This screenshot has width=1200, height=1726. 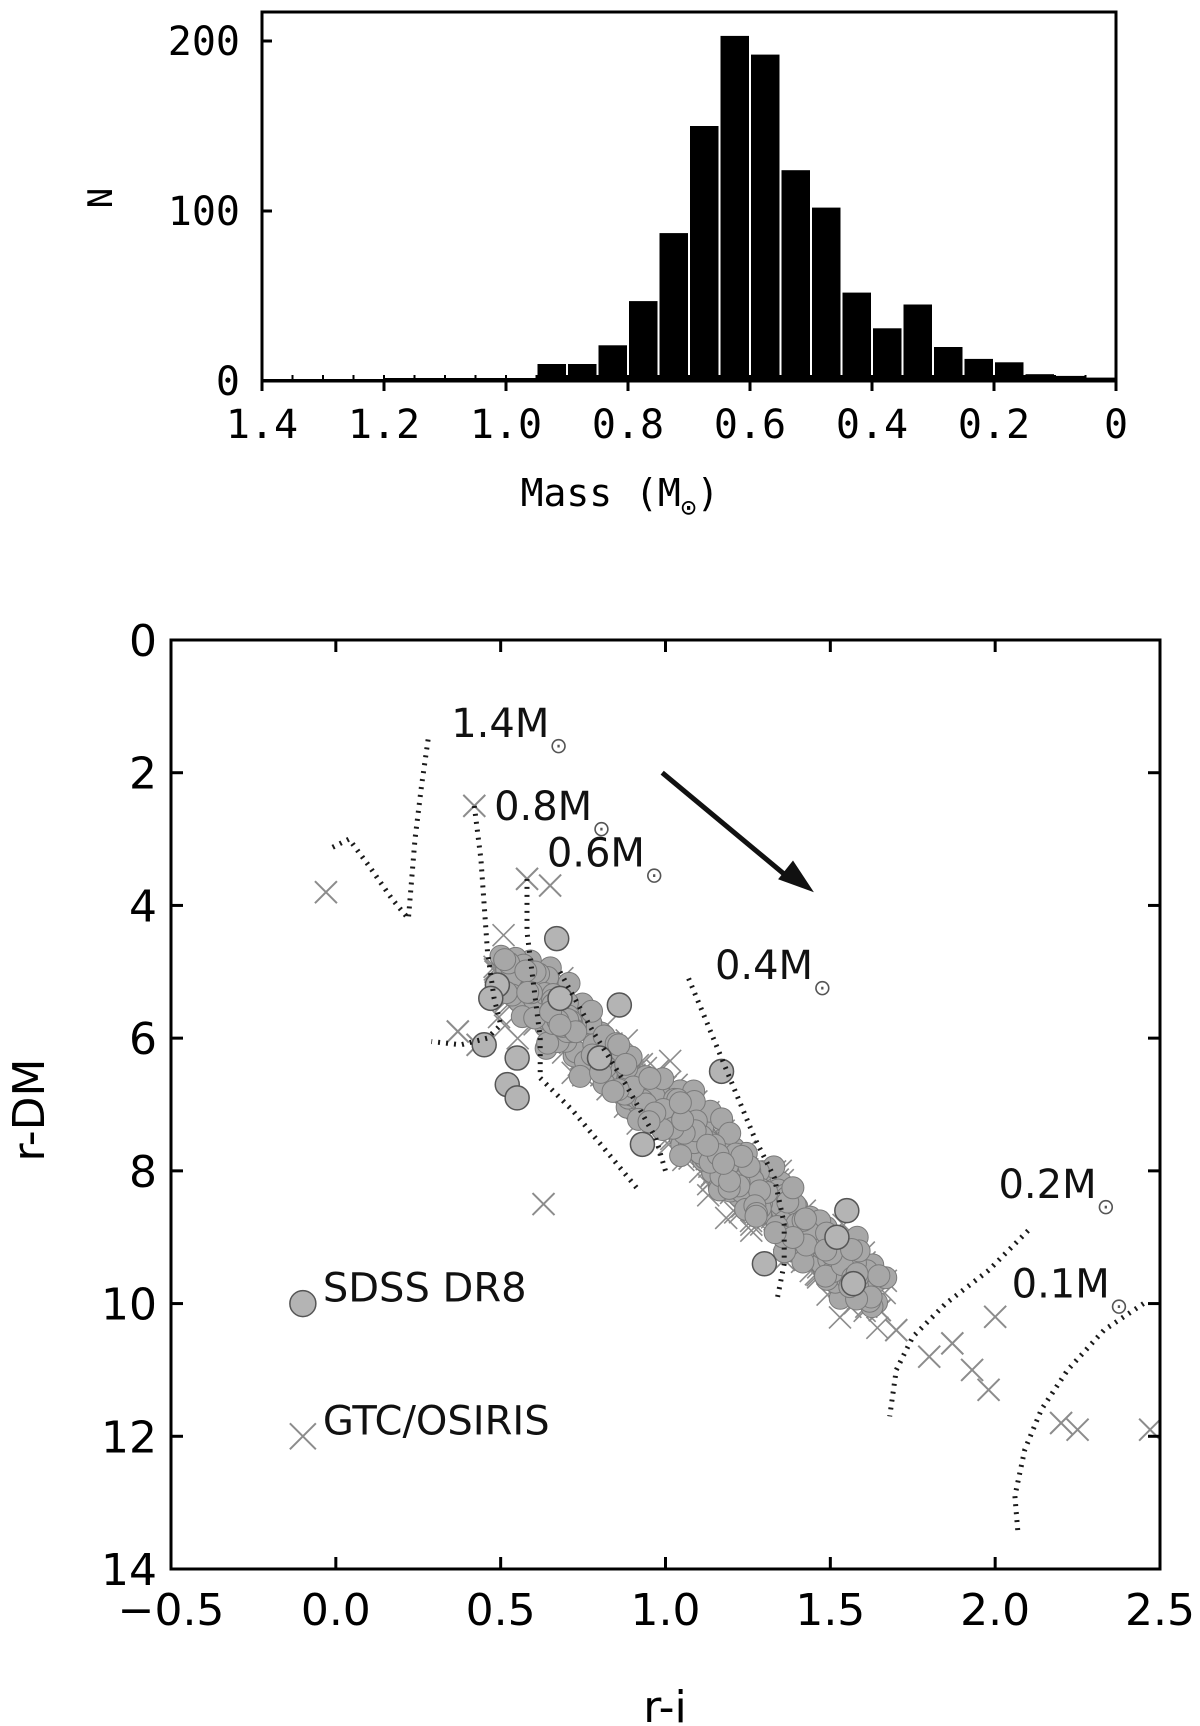 I want to click on histogram-x-axis-label-sub: ⊙, so click(x=689, y=508).